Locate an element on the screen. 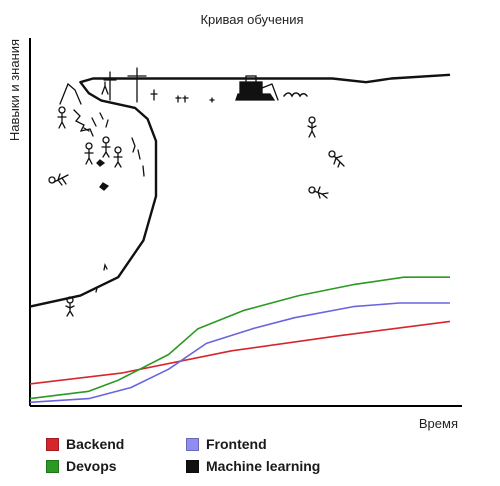  falling-rocks is located at coordinates (103, 175).